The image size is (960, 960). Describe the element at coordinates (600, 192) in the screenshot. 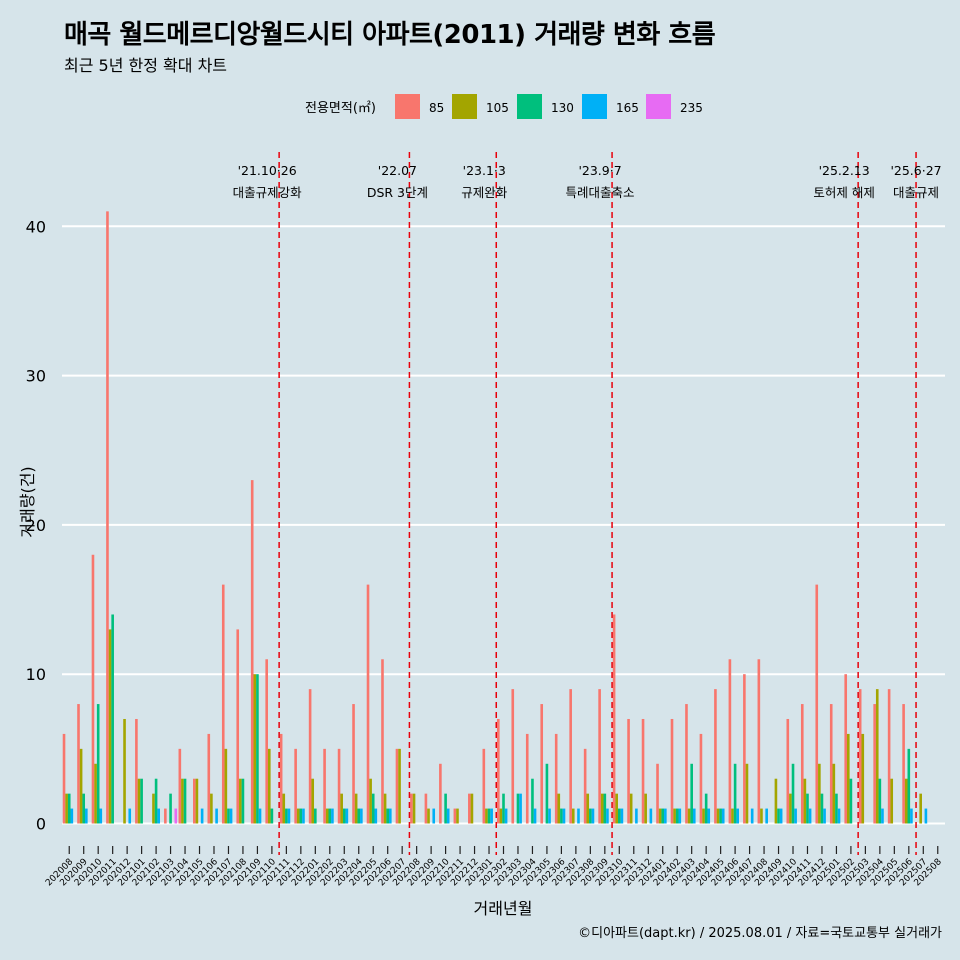

I see `event-label: 특례대출축소` at that location.